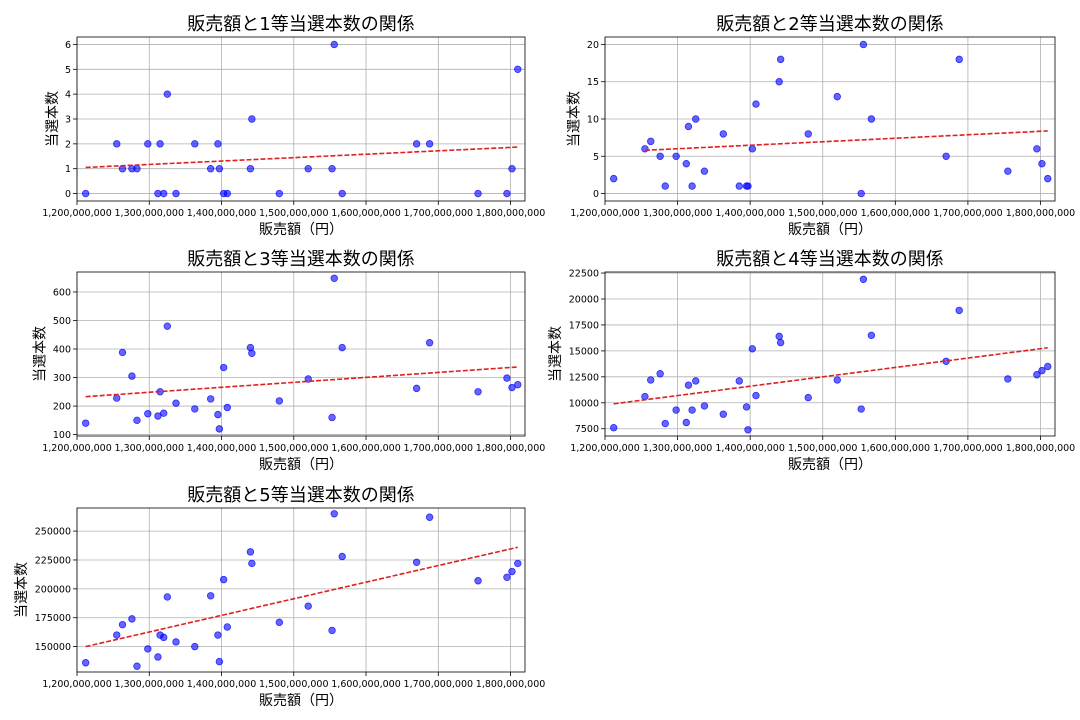 The width and height of the screenshot is (1080, 720). Describe the element at coordinates (829, 259) in the screenshot. I see `chart-title: 販売額と4等当選本数の関係` at that location.